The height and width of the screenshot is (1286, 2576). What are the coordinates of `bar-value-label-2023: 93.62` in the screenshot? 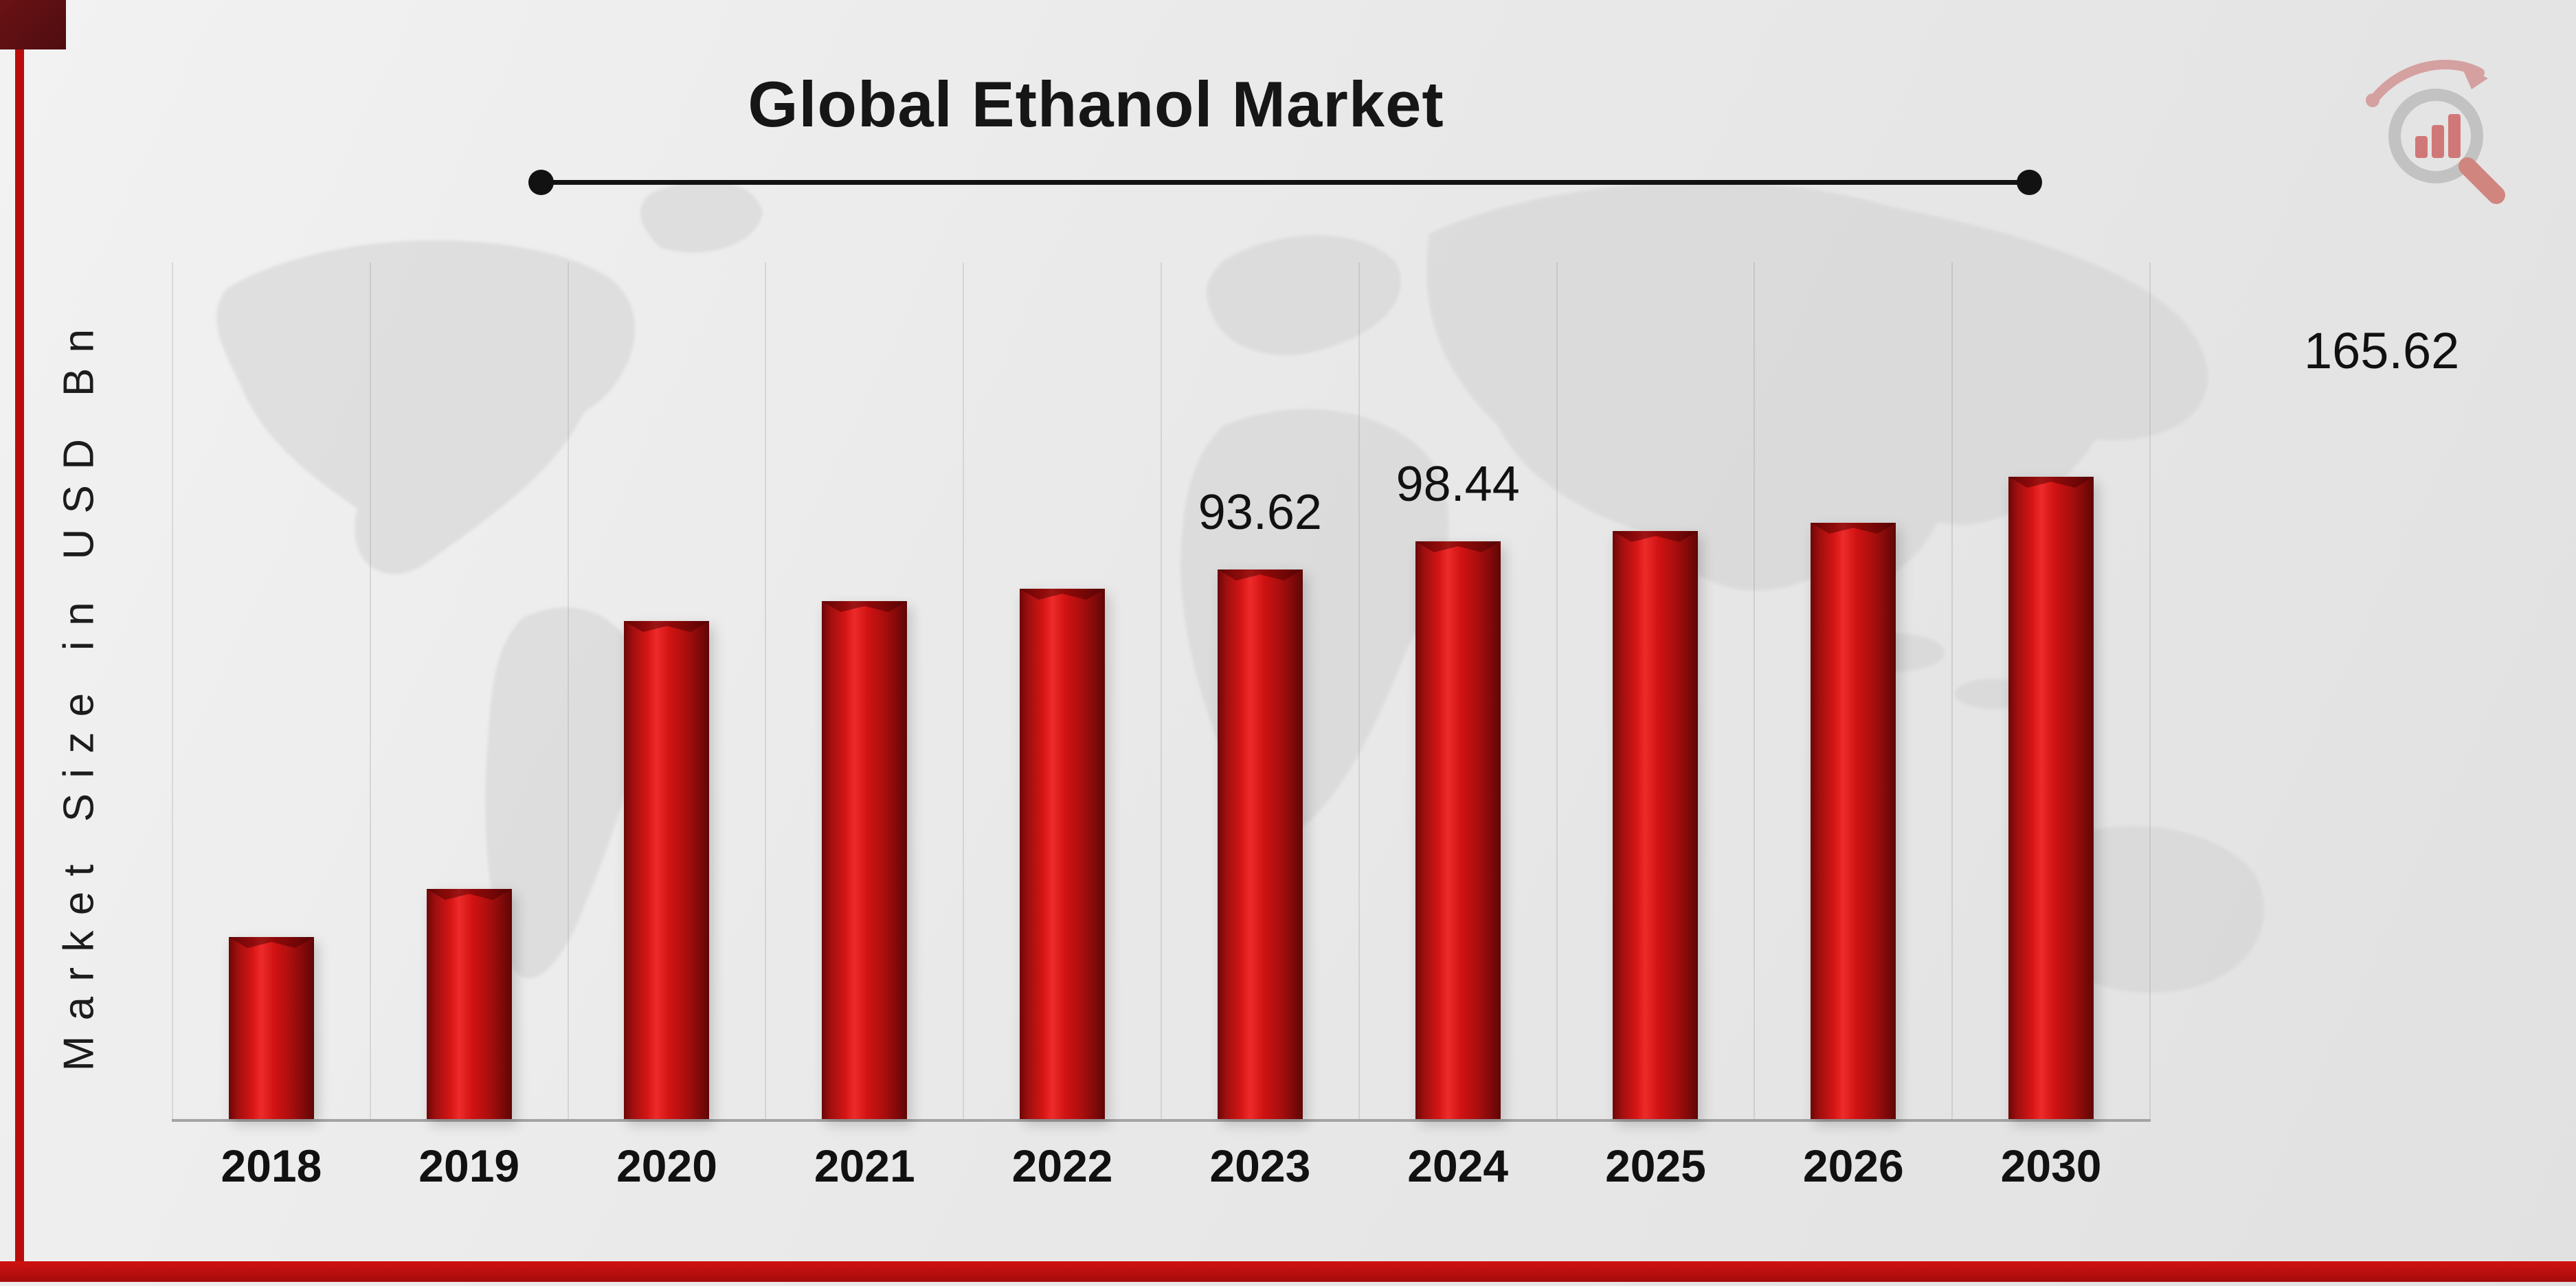 It's located at (1260, 512).